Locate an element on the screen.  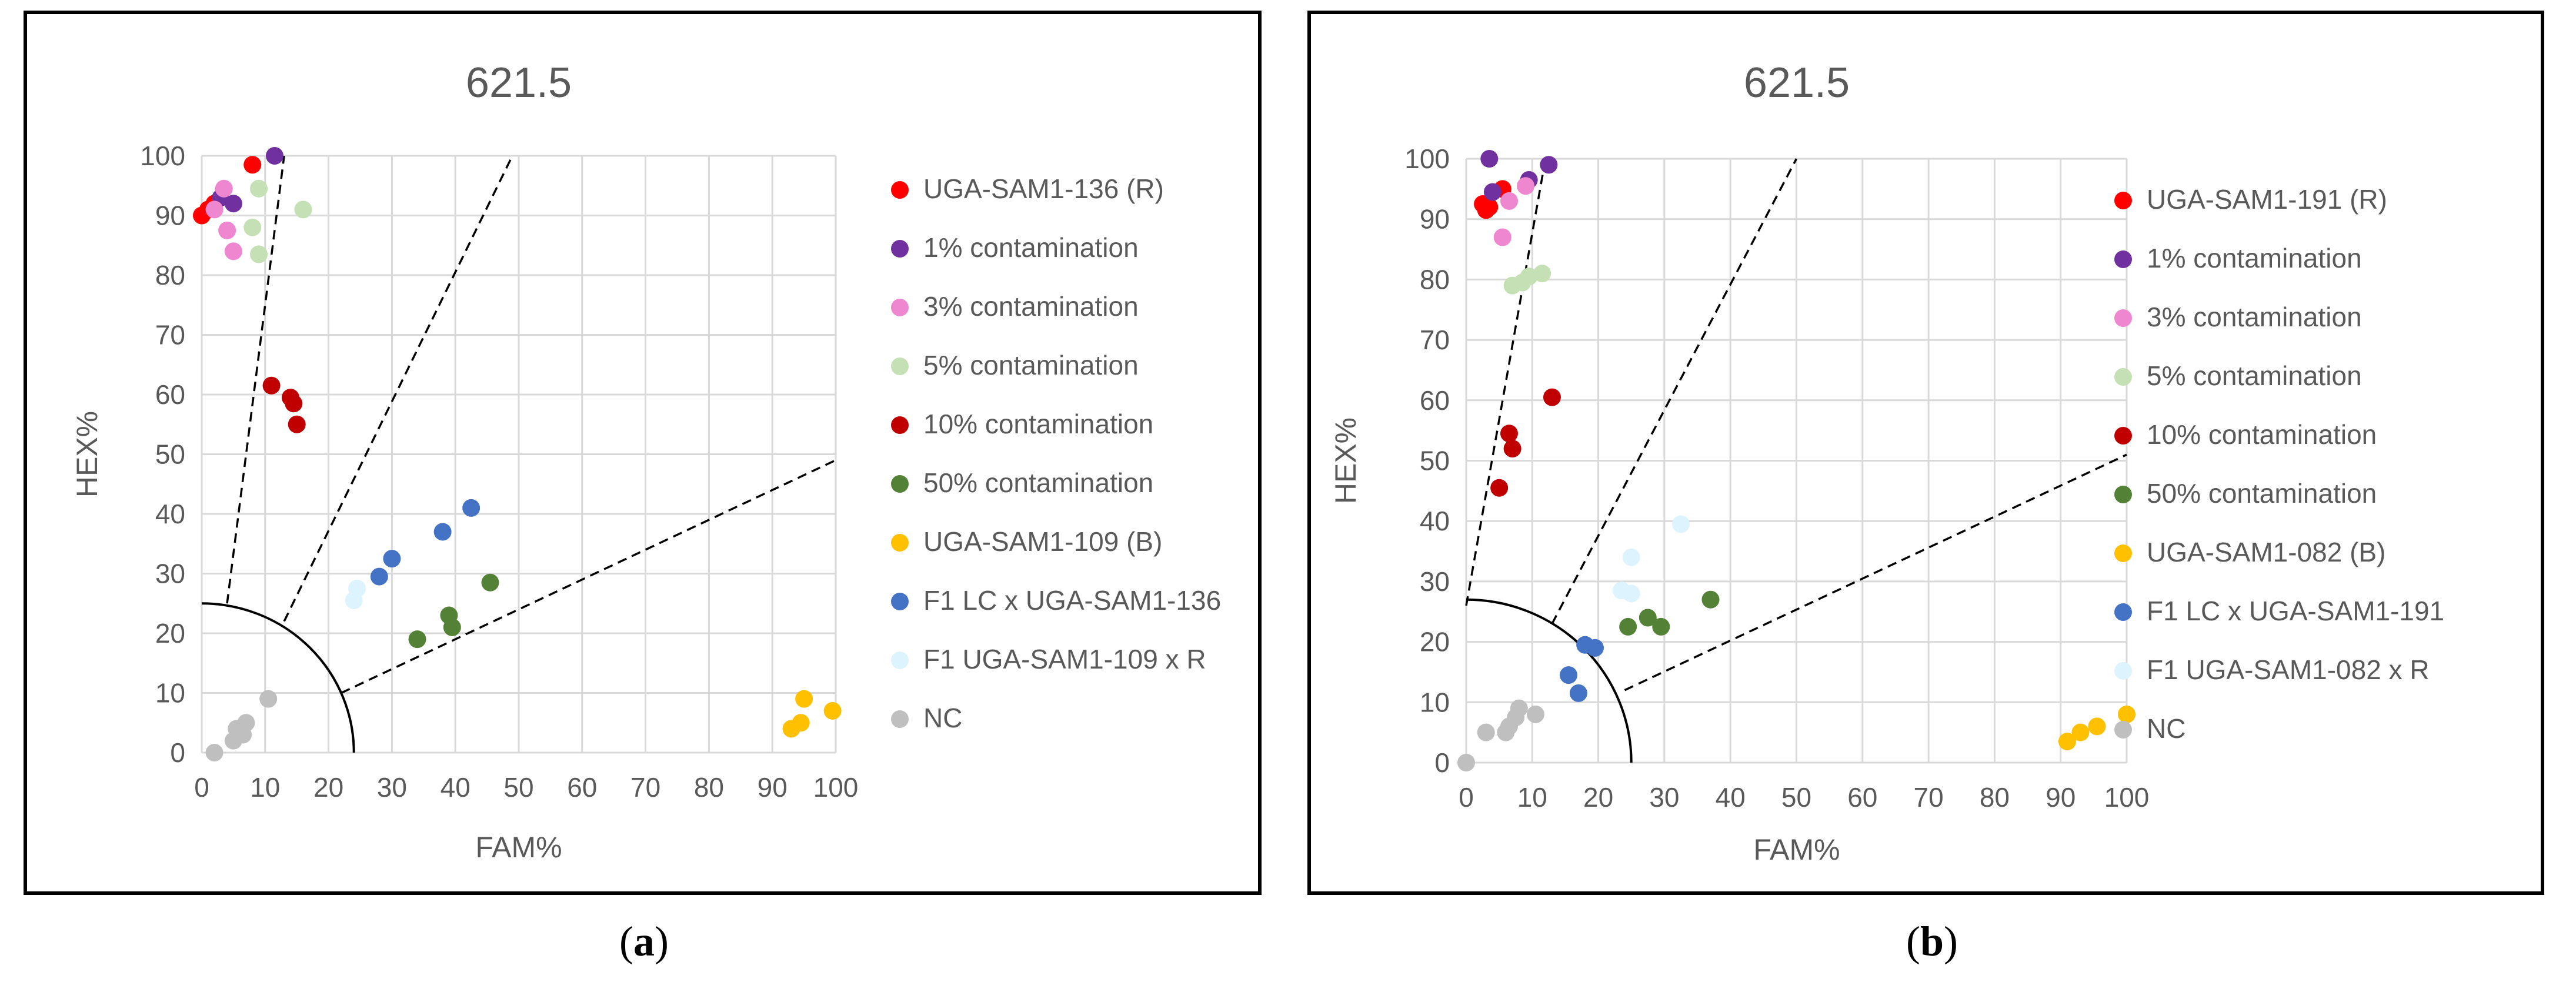
legend-marker-3-contamination is located at coordinates (2123, 318).